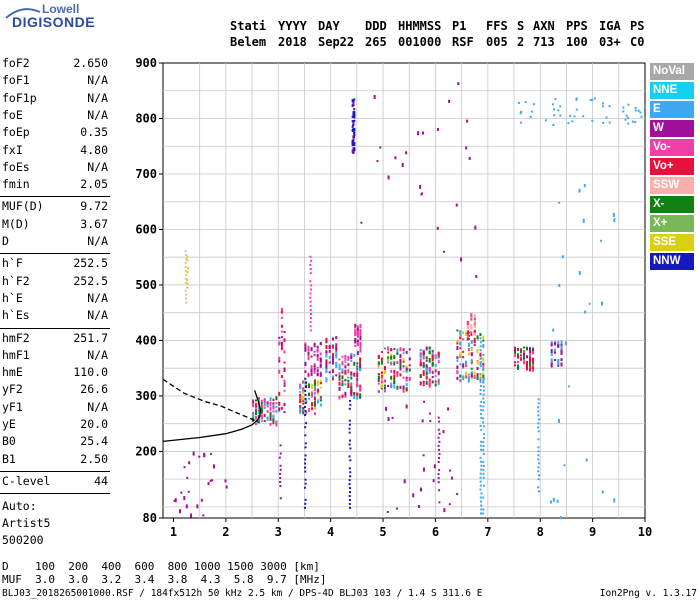  Describe the element at coordinates (672, 128) in the screenshot. I see `legend-w: W` at that location.